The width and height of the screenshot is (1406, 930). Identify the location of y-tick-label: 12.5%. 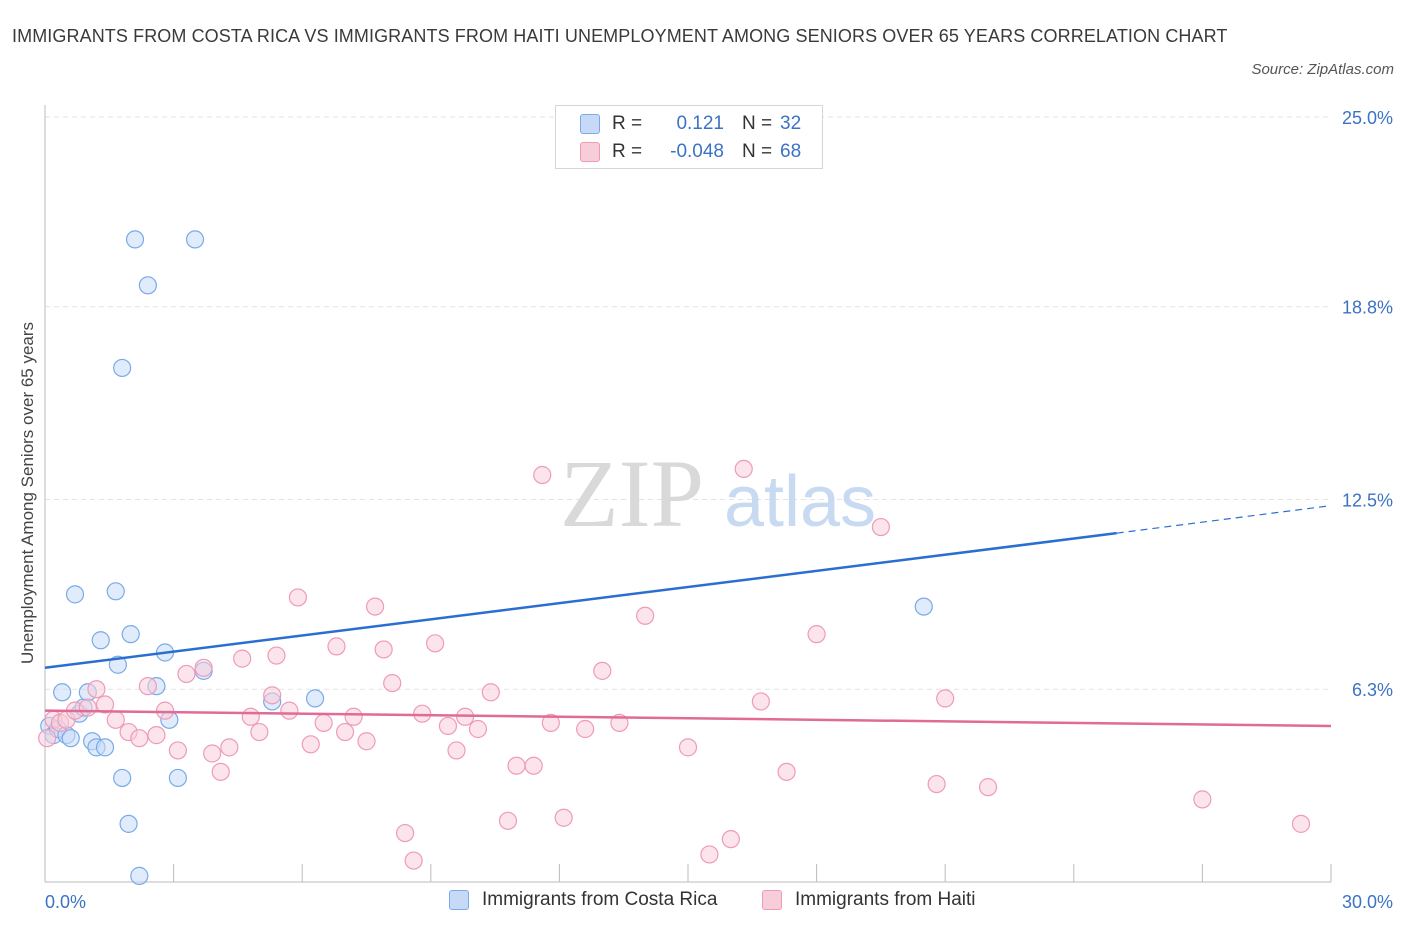
(1367, 501).